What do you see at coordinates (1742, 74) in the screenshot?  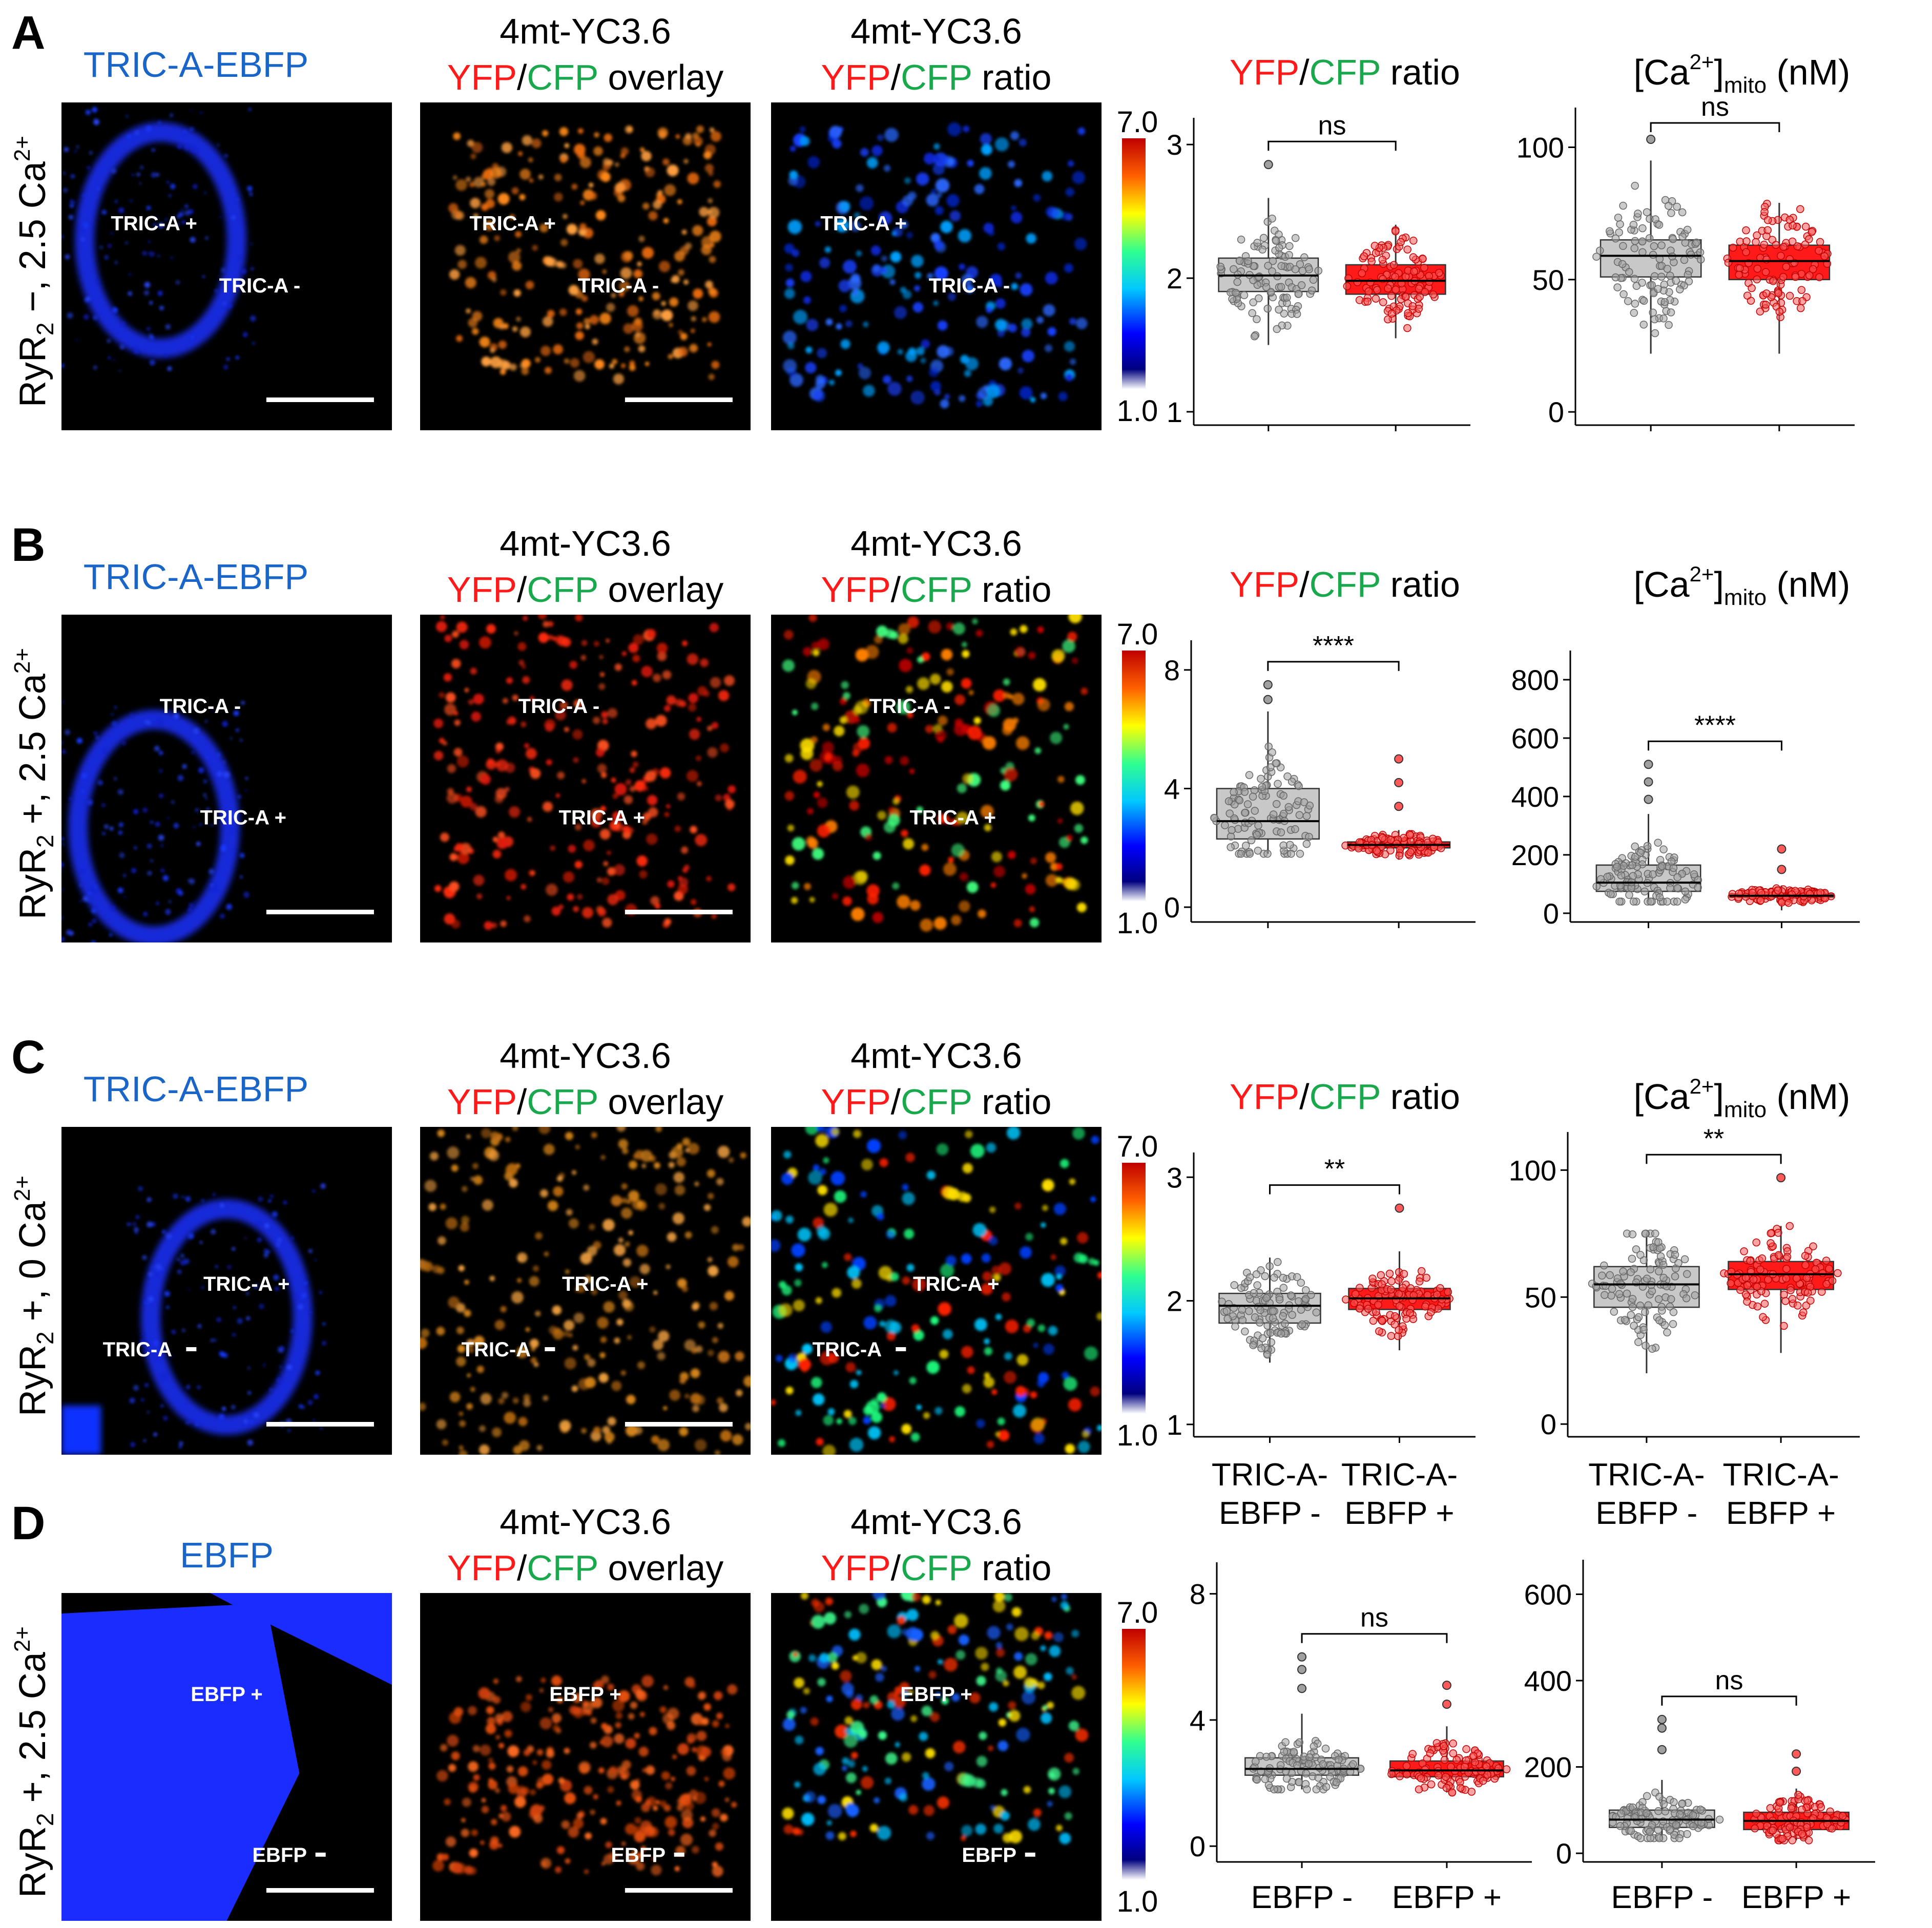 I see `ca-chart-title: [Ca2+]mito (nM)` at bounding box center [1742, 74].